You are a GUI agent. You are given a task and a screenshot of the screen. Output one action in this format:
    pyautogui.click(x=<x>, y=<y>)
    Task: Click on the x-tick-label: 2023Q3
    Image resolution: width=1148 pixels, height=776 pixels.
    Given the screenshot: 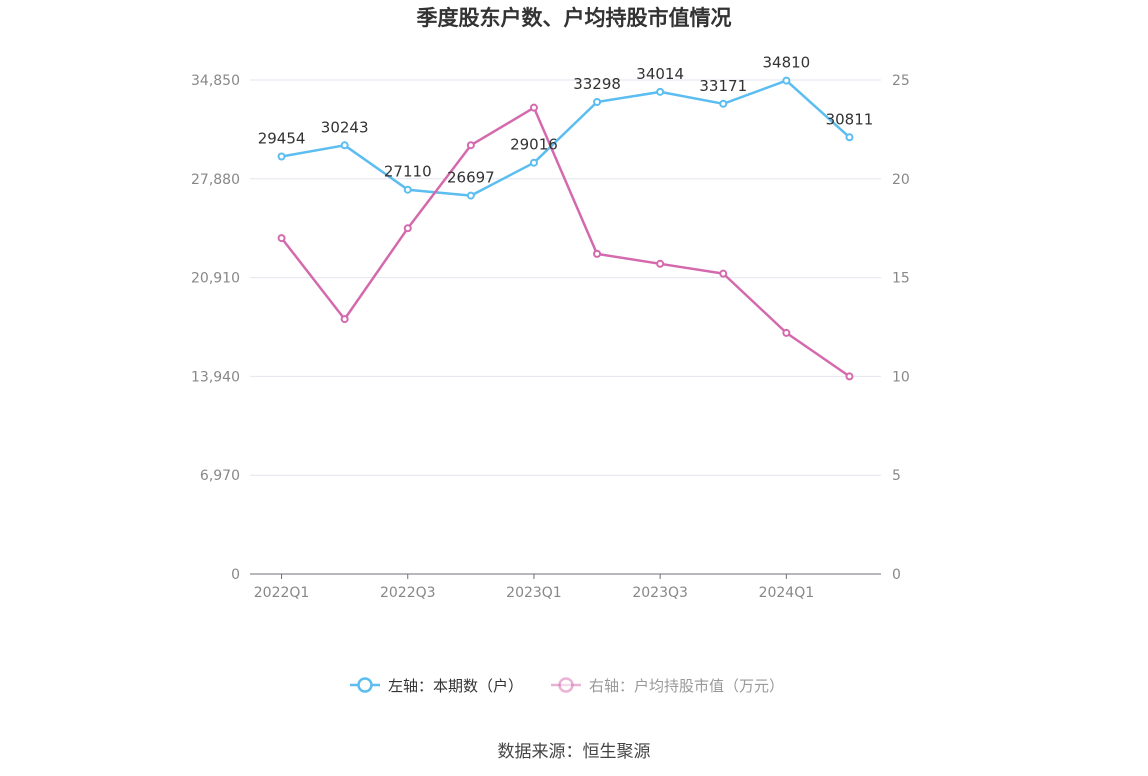 What is the action you would take?
    pyautogui.click(x=660, y=593)
    